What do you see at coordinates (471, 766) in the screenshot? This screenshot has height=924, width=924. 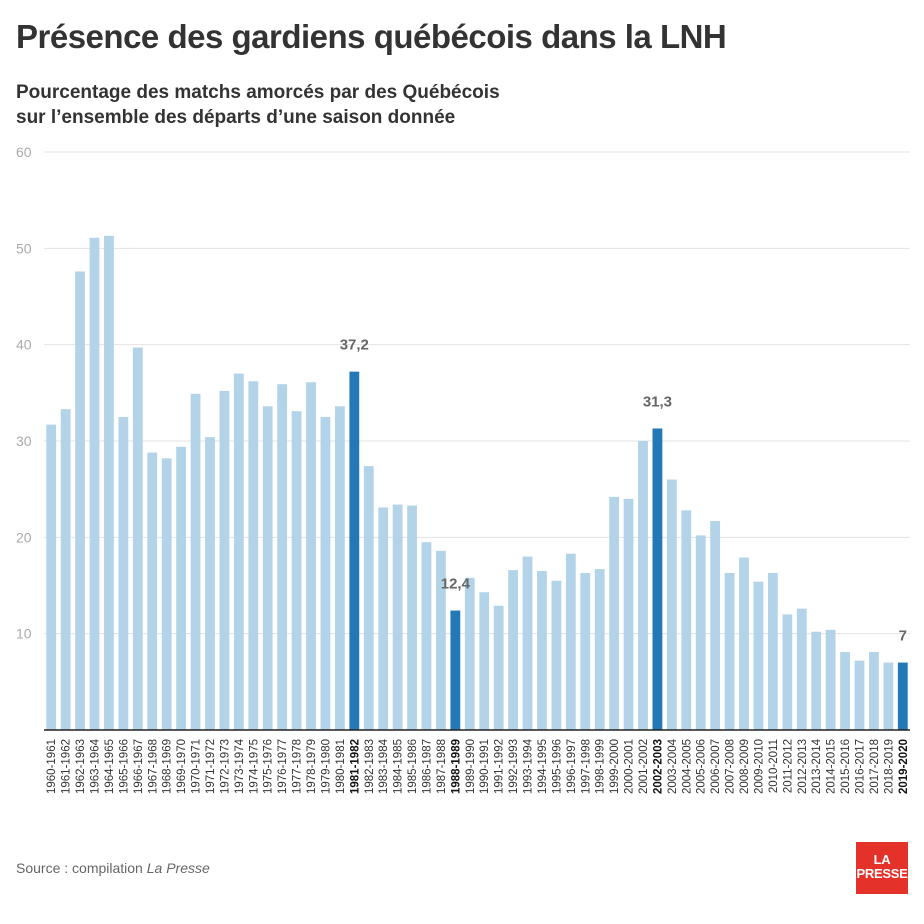 I see `x-tick-label: 1989-1990` at bounding box center [471, 766].